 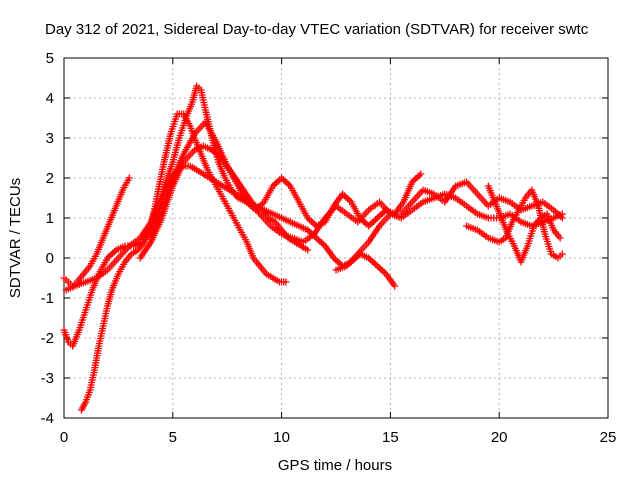 What do you see at coordinates (173, 437) in the screenshot?
I see `x-tick-label: 5` at bounding box center [173, 437].